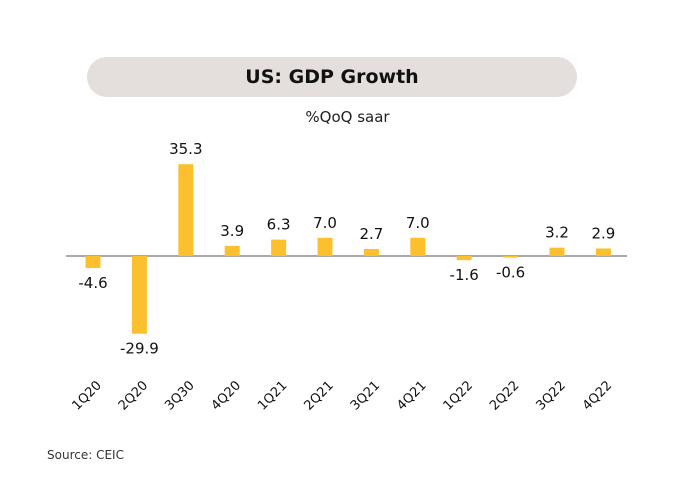  Describe the element at coordinates (371, 234) in the screenshot. I see `data-label-3Q21: 2.7` at that location.